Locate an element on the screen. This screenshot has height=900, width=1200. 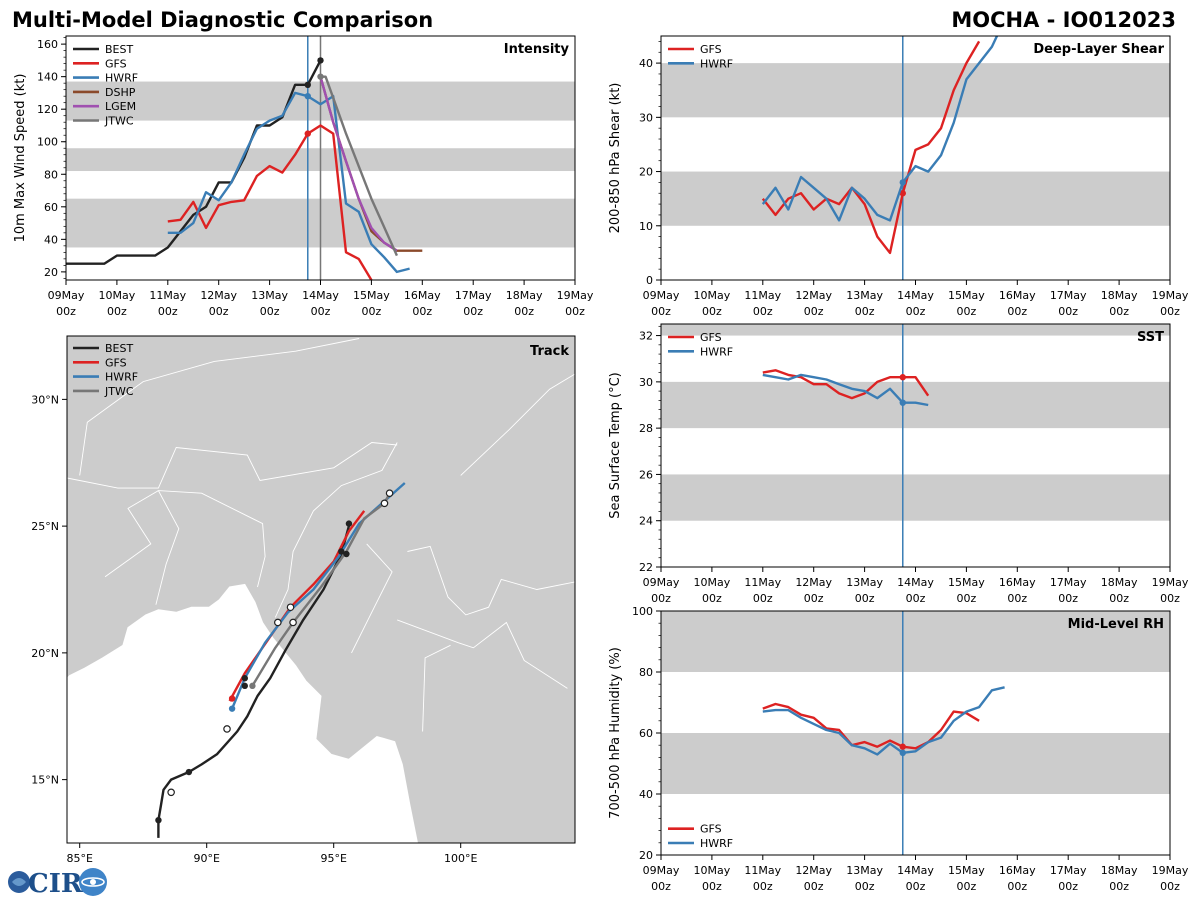
intensity-legend-label-lgem: LGEM is located at coordinates (120, 106).